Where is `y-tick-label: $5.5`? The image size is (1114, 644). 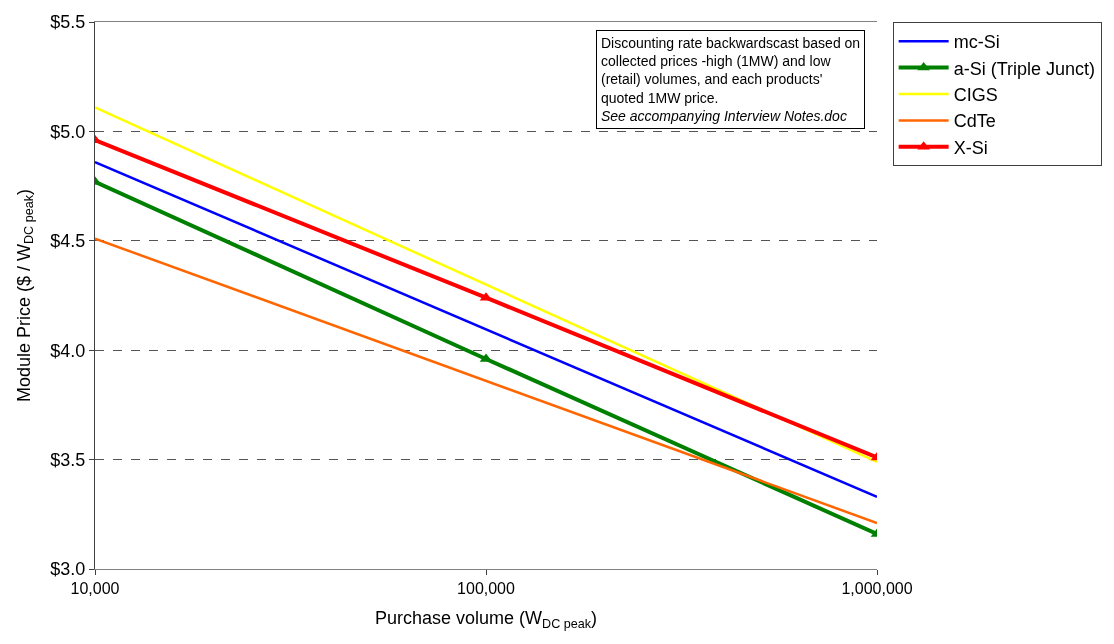 y-tick-label: $5.5 is located at coordinates (68, 22).